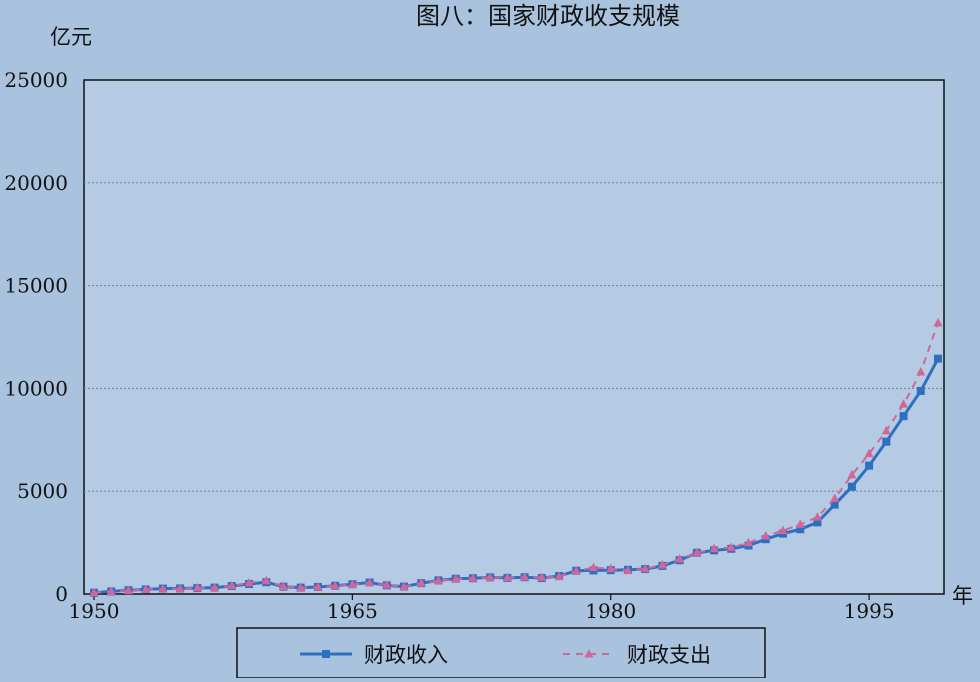 The width and height of the screenshot is (980, 682). Describe the element at coordinates (406, 655) in the screenshot. I see `legend-label: 财政收入` at that location.